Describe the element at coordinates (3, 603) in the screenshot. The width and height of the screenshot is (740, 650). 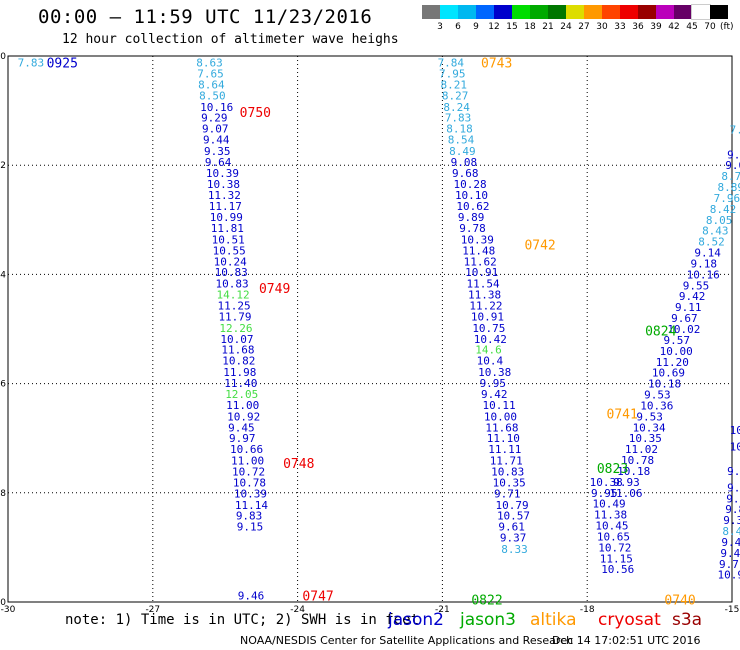
I see `y-tick-label: -40` at that location.